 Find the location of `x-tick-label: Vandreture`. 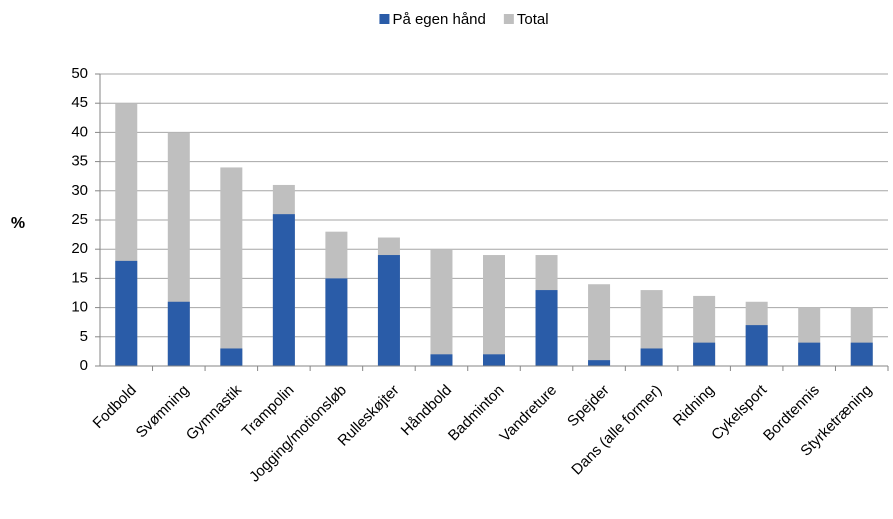

x-tick-label: Vandreture is located at coordinates (528, 414).